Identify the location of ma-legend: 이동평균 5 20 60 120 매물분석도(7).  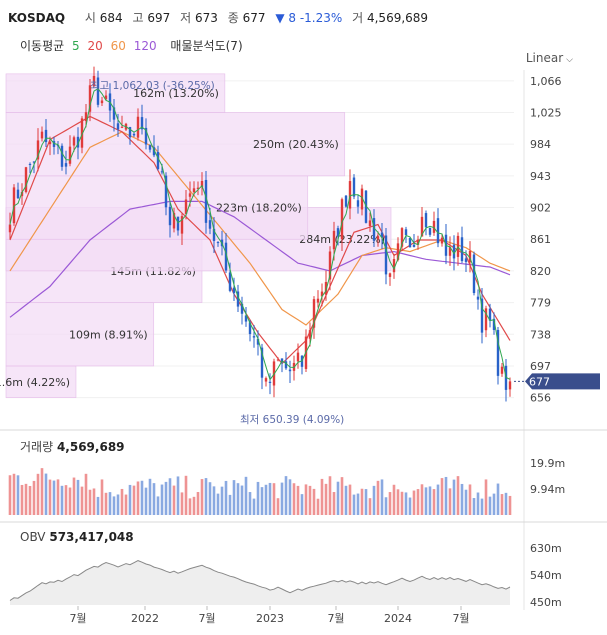
(133, 45).